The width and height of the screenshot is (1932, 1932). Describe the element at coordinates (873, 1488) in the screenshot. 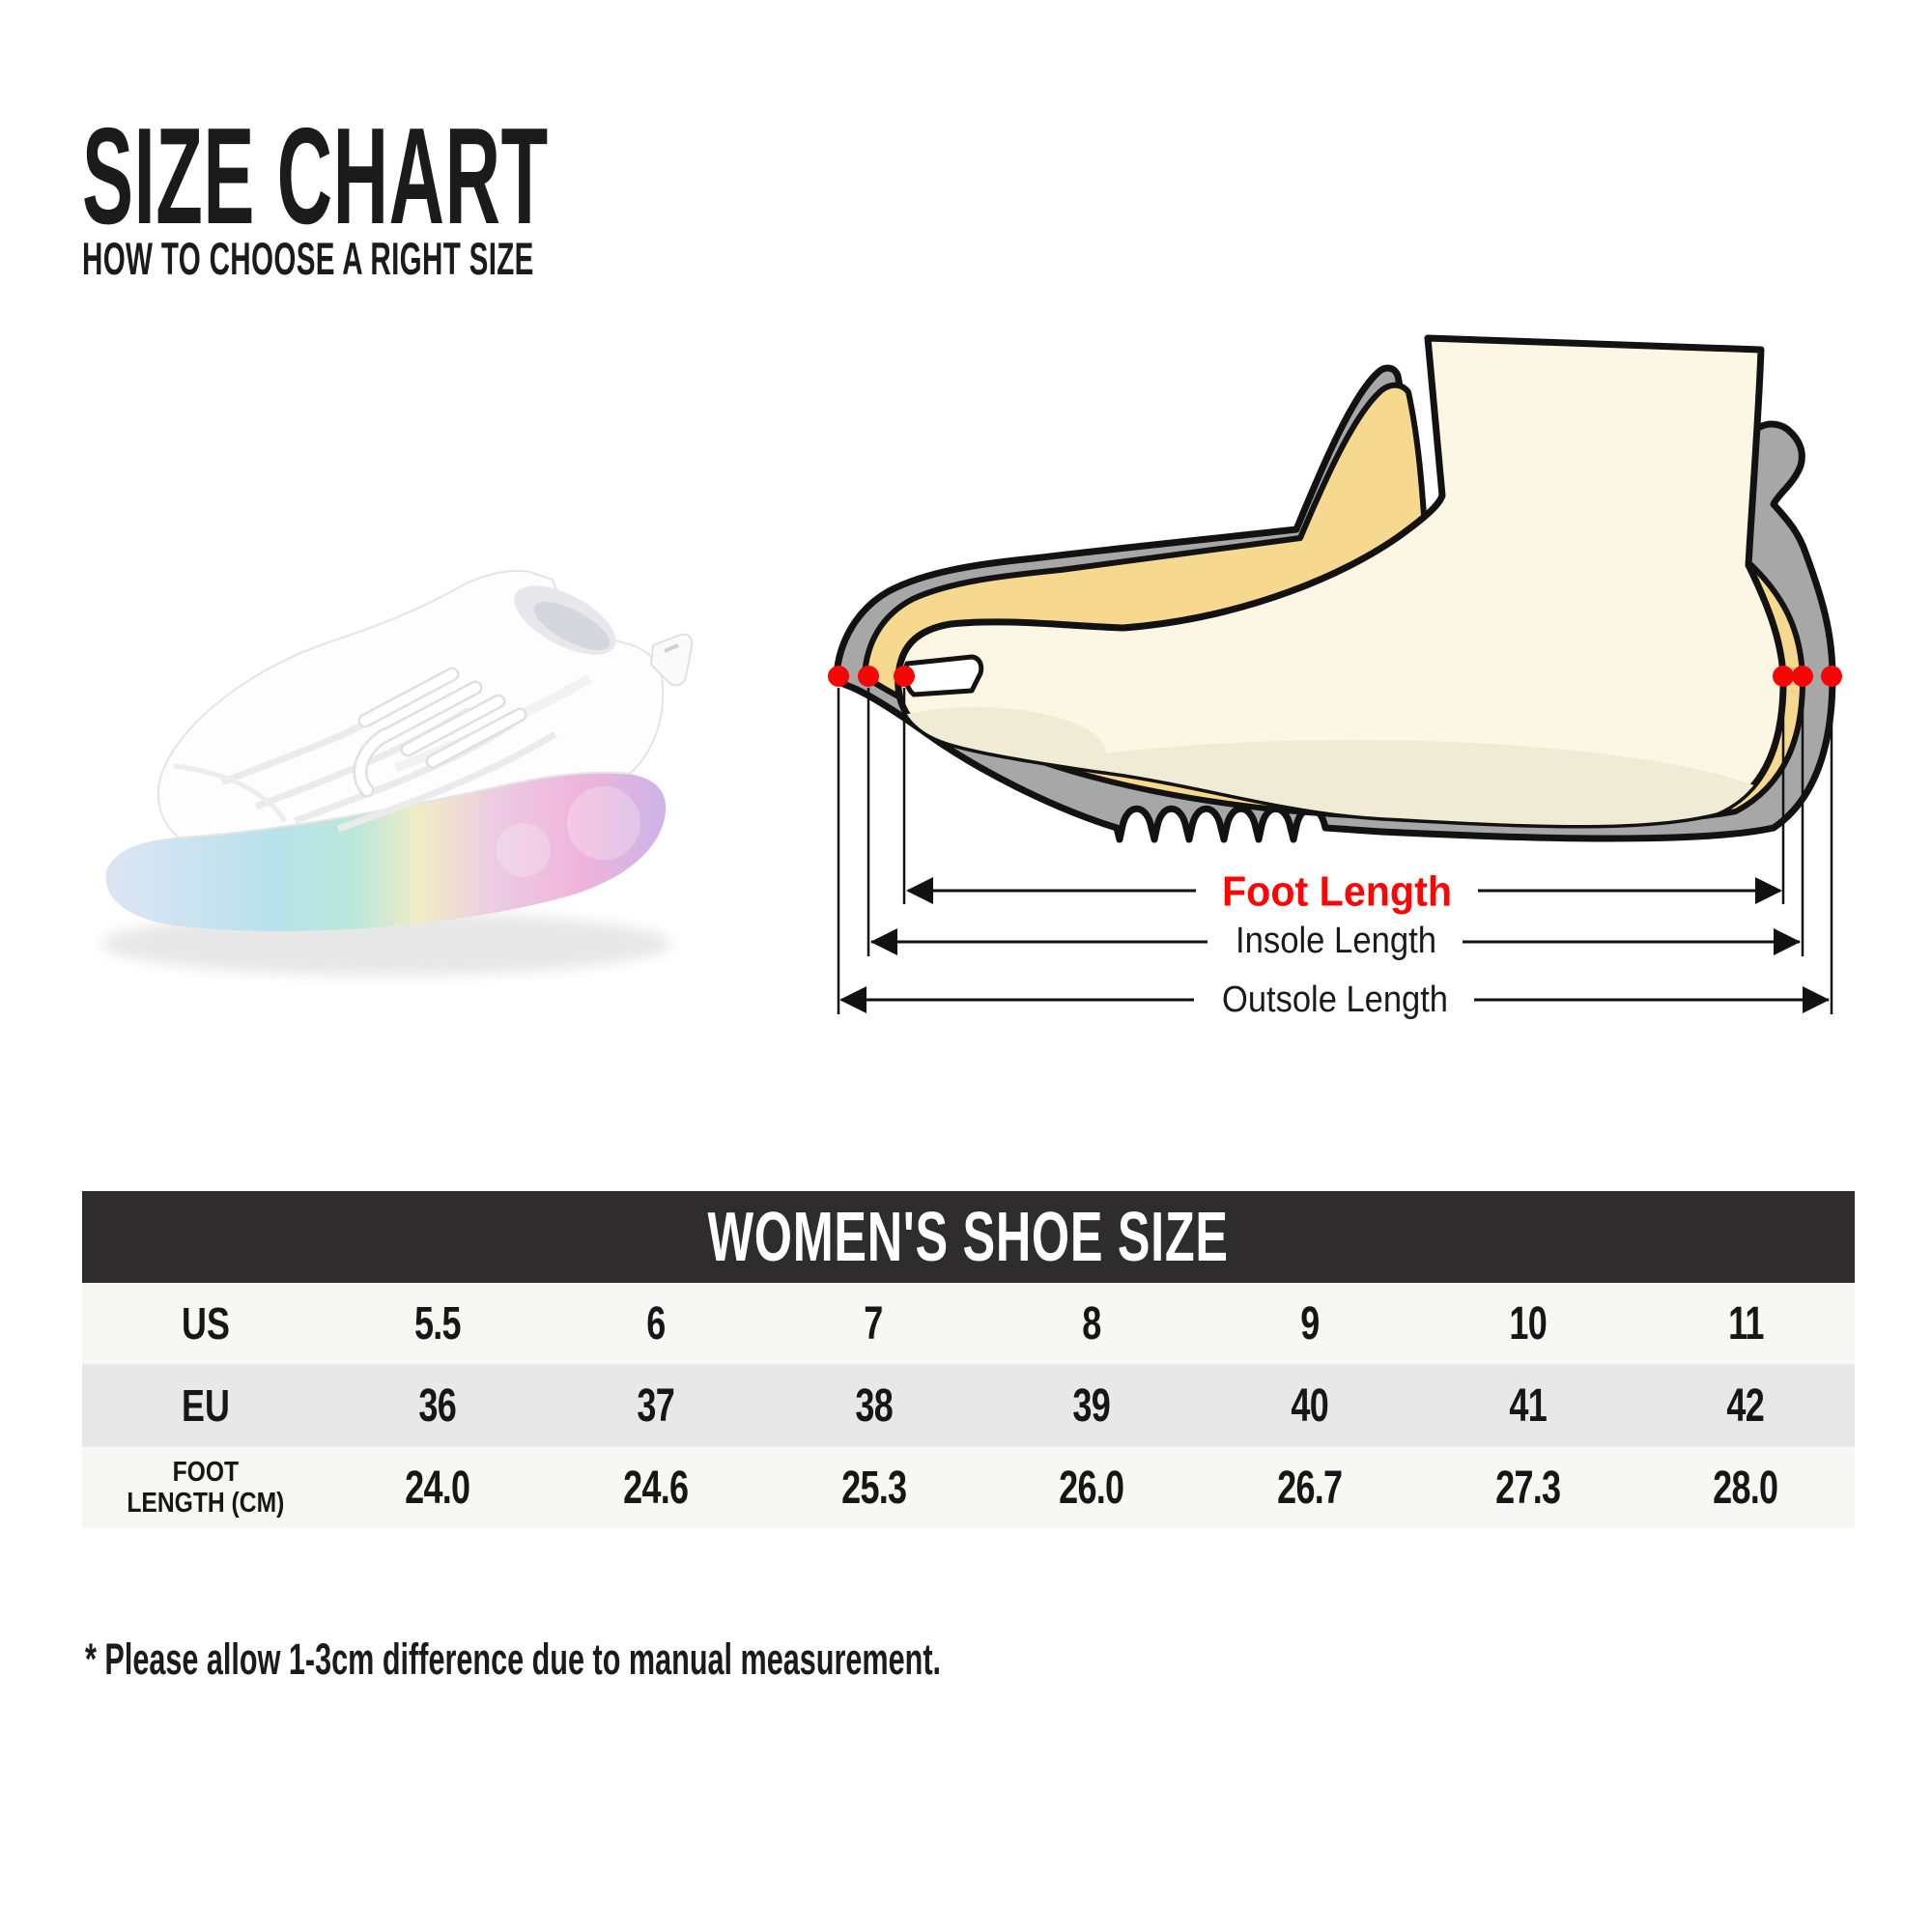

I see `table-cell: 25.3` at that location.